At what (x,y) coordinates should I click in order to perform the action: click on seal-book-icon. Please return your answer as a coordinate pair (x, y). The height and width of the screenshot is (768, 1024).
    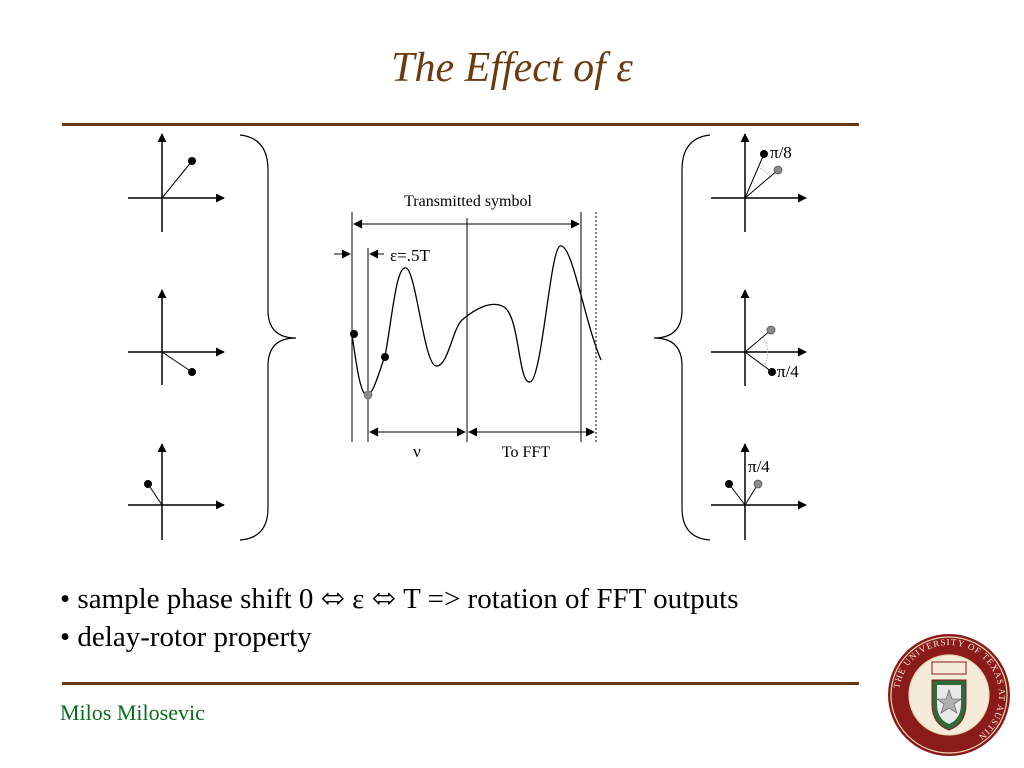
    Looking at the image, I should click on (949, 668).